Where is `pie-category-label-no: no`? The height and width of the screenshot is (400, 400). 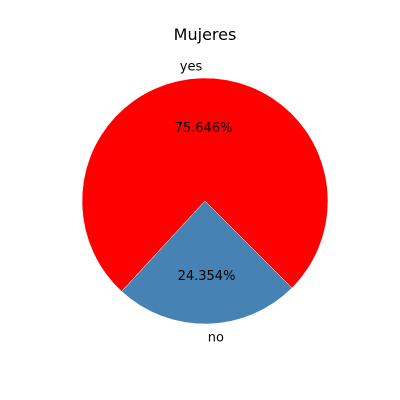
pie-category-label-no: no is located at coordinates (216, 337).